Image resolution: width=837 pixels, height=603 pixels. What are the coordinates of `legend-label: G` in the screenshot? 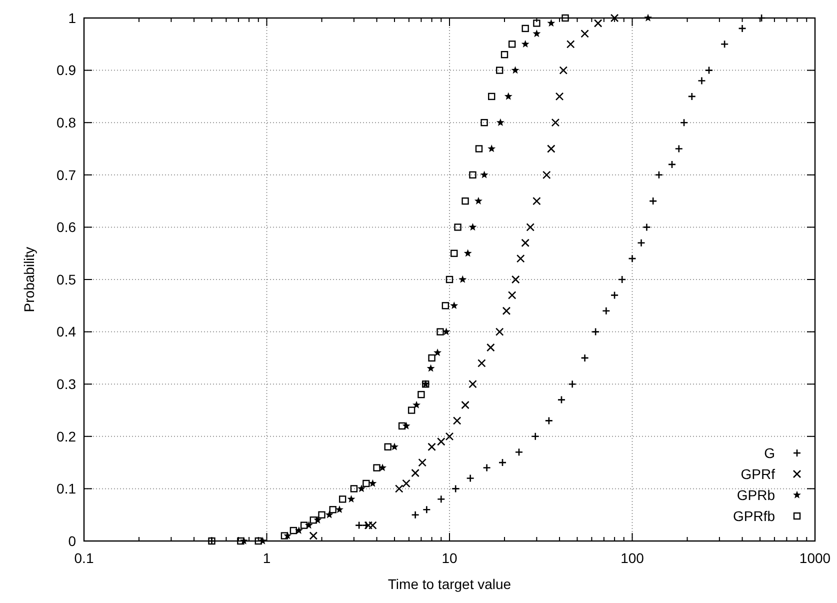 It's located at (769, 452).